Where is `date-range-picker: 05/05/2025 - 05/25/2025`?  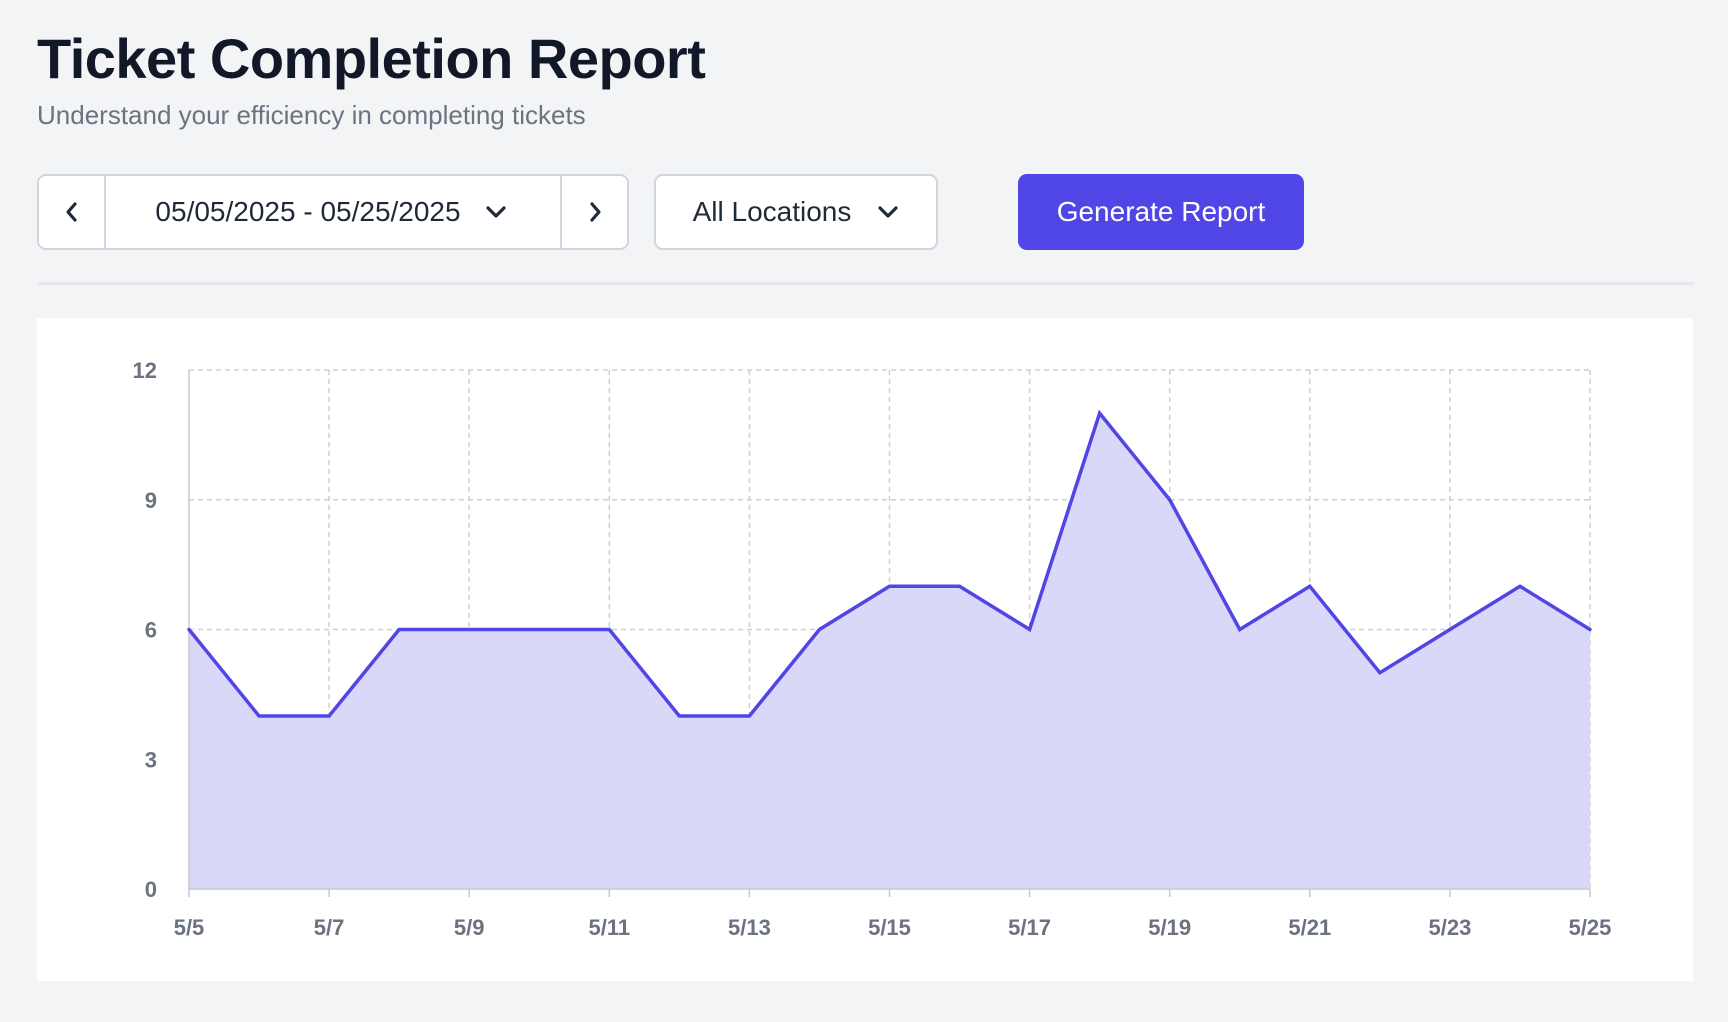
date-range-picker: 05/05/2025 - 05/25/2025 is located at coordinates (333, 212).